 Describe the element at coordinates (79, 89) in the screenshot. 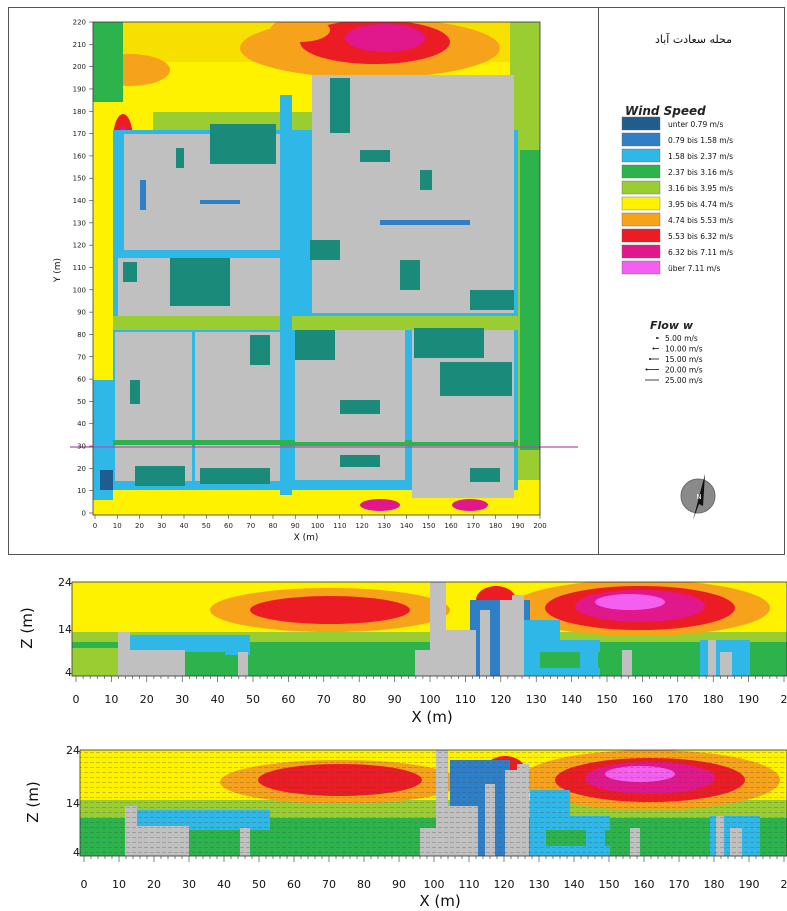

I see `y-tick-label: 190` at that location.